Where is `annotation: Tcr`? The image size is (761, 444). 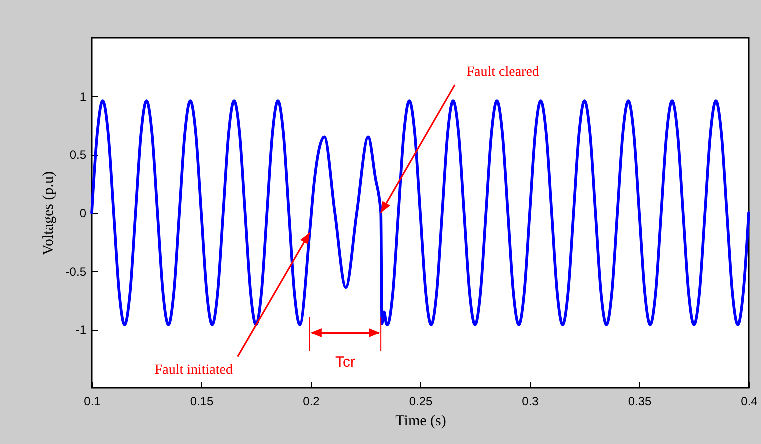
annotation: Tcr is located at coordinates (345, 362).